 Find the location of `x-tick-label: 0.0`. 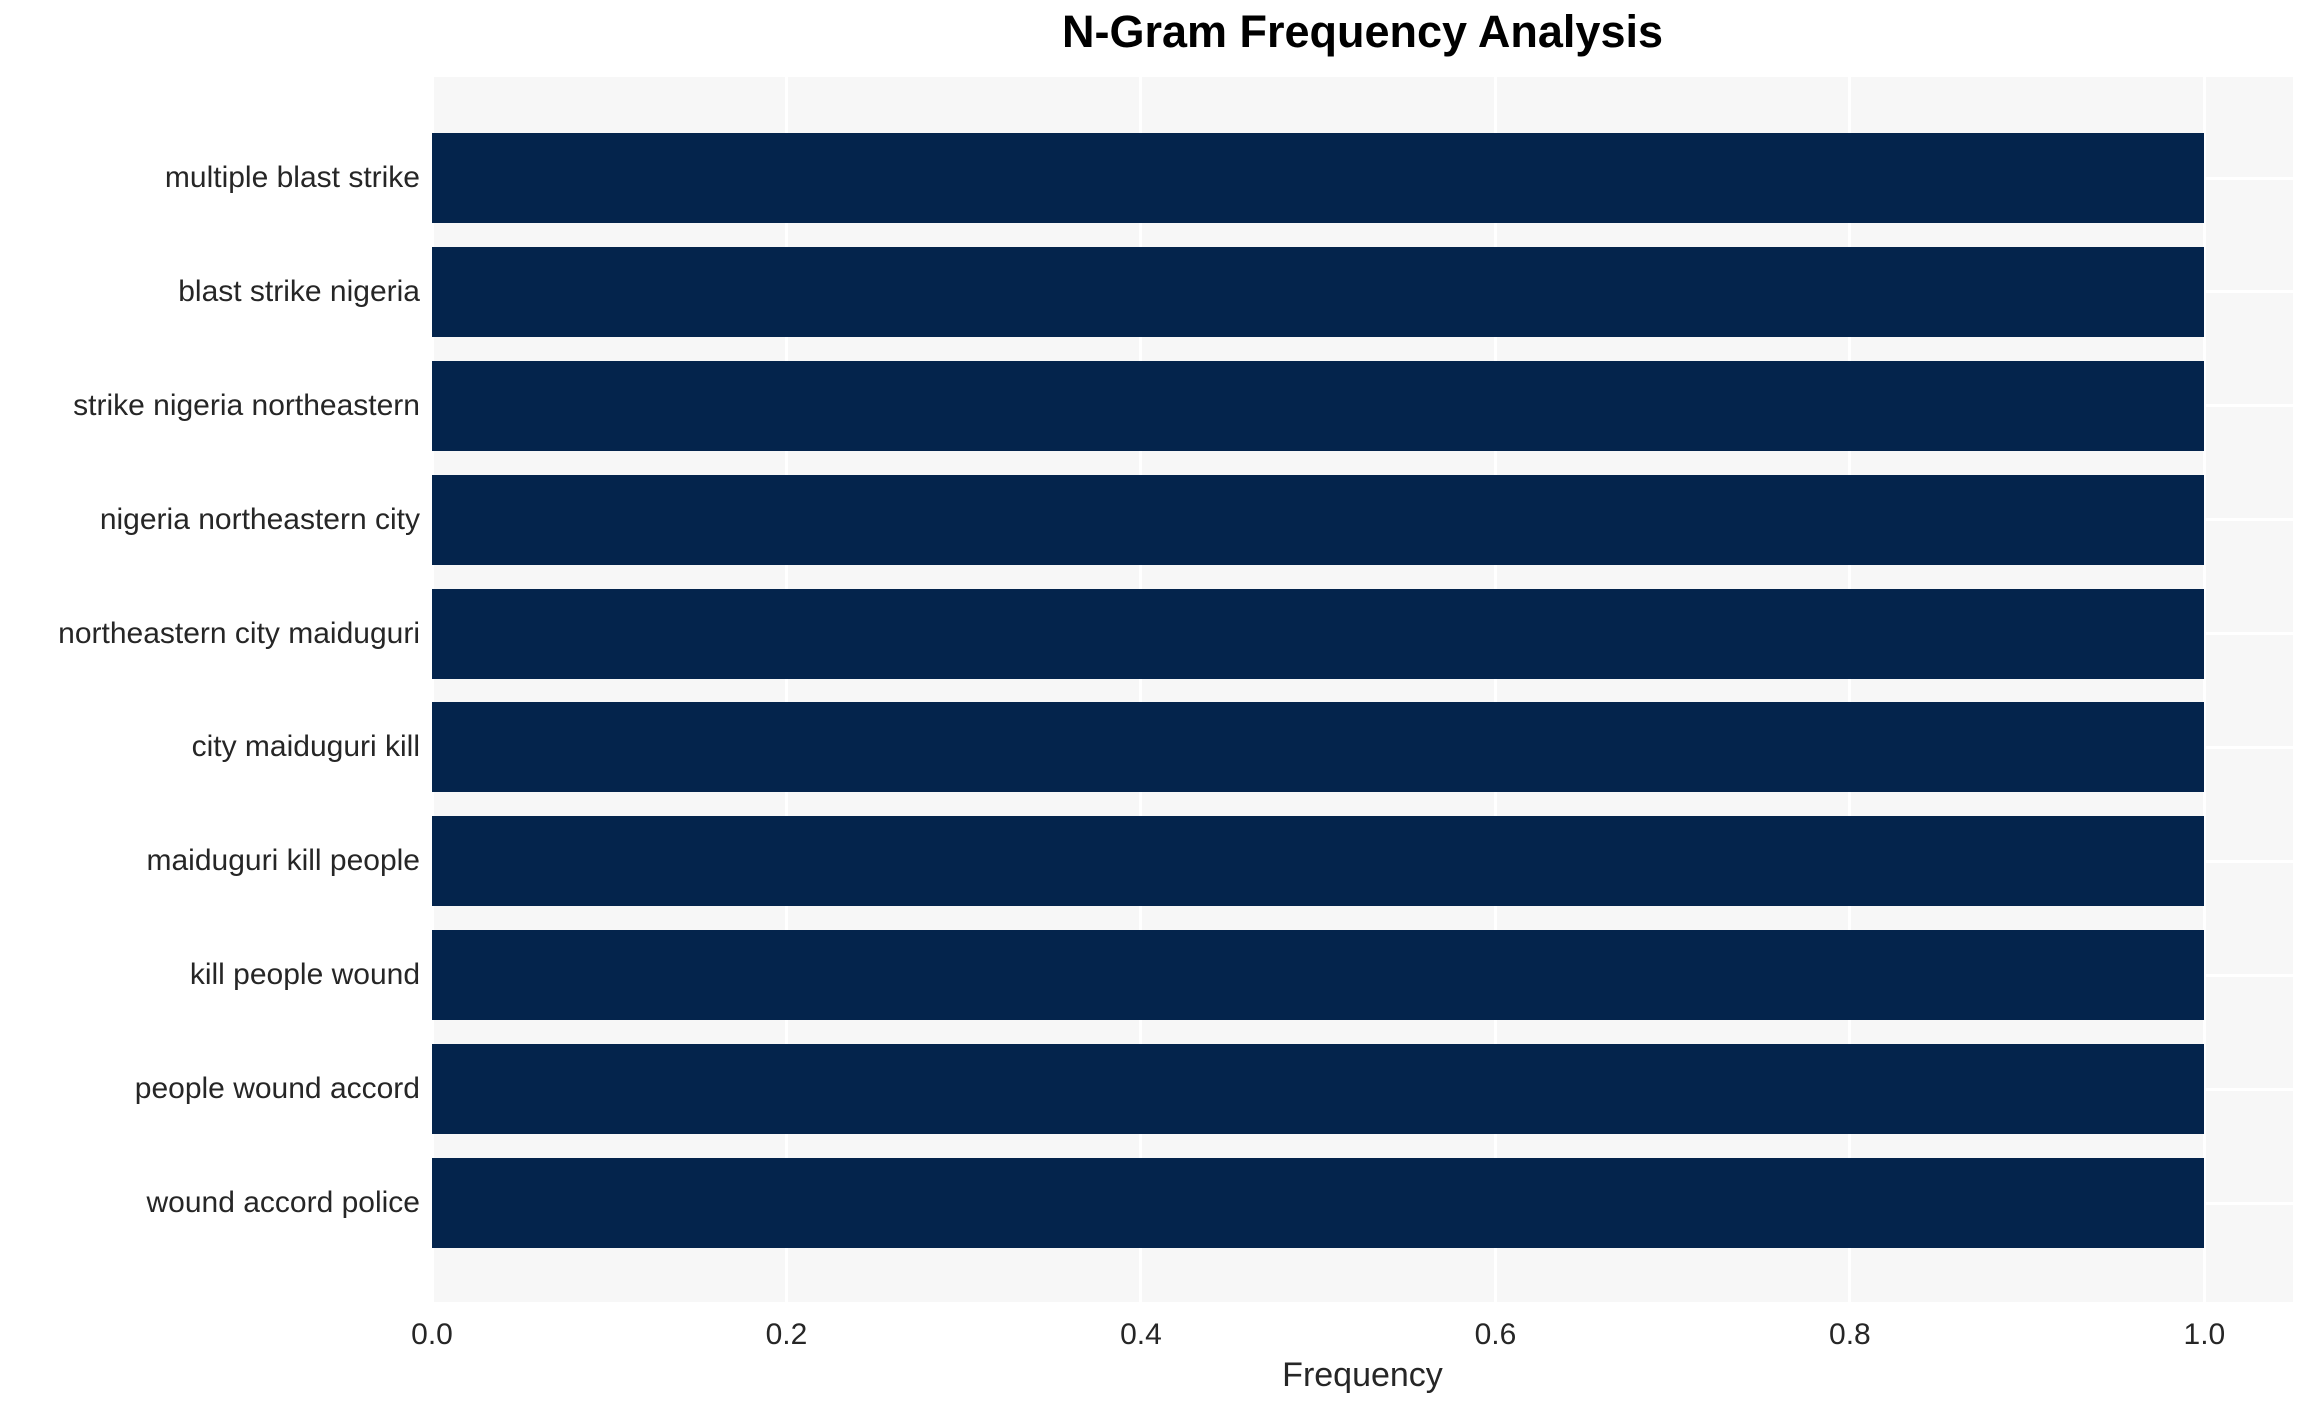

x-tick-label: 0.0 is located at coordinates (432, 1334).